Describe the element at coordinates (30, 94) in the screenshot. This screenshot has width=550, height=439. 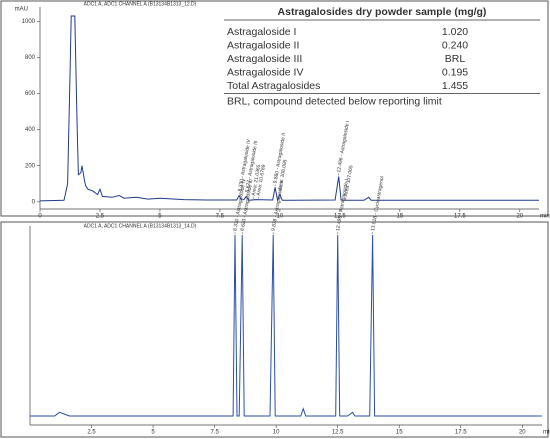
I see `y-tick-label: 600` at that location.